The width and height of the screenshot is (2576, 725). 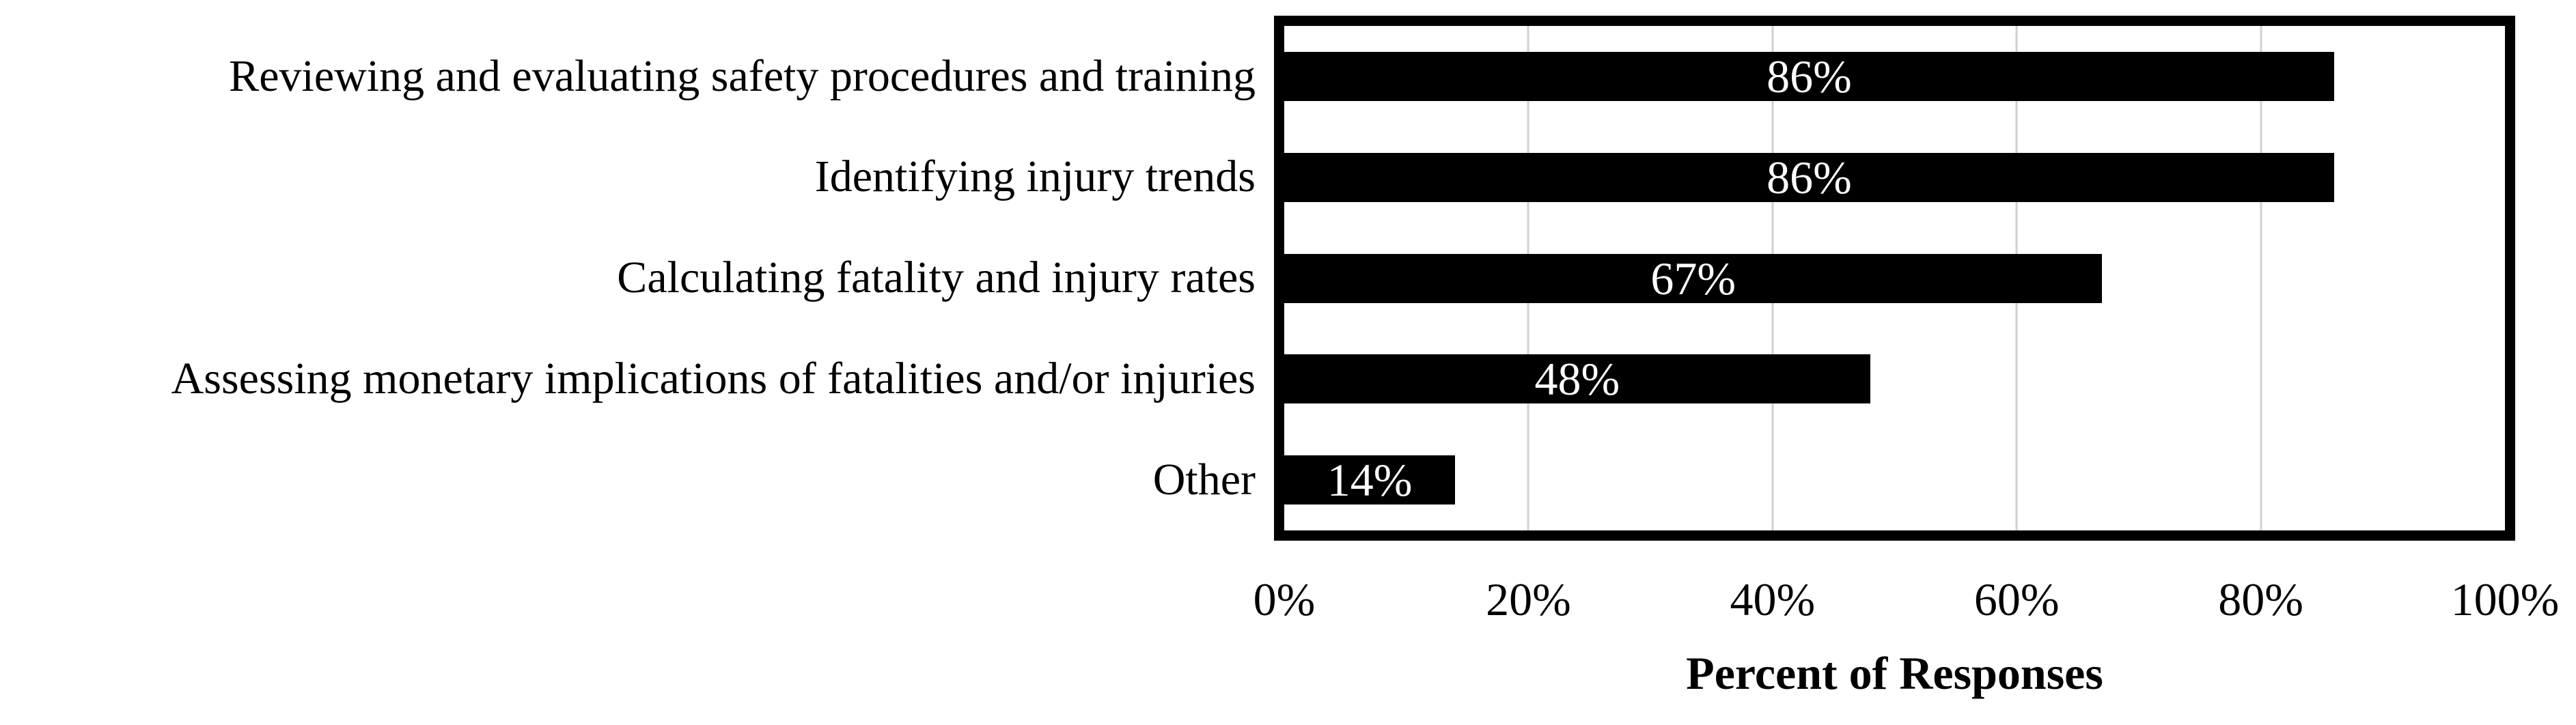 What do you see at coordinates (1528, 599) in the screenshot?
I see `x-tick-label: 20%` at bounding box center [1528, 599].